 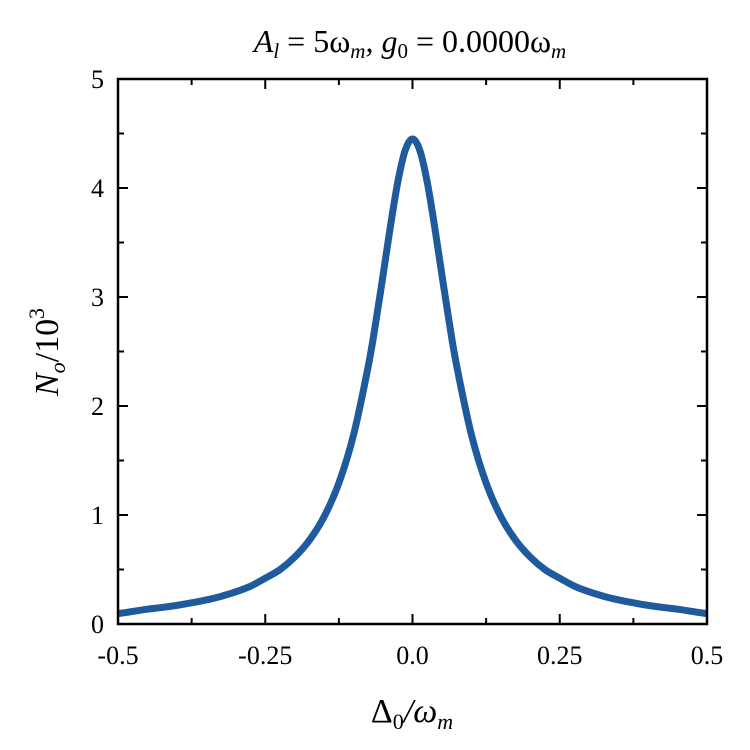 What do you see at coordinates (97, 352) in the screenshot?
I see `y-tick-labels: 0 1 2 3 4 5` at bounding box center [97, 352].